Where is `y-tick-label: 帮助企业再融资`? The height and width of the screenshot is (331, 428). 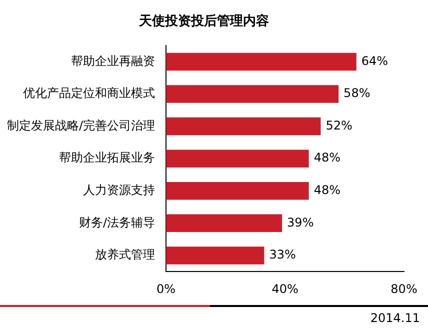
y-tick-label: 帮助企业再融资 is located at coordinates (113, 61).